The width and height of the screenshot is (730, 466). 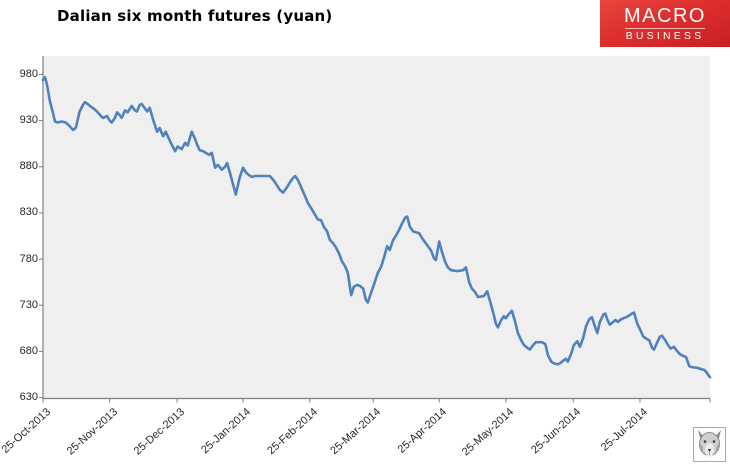 I want to click on y-axis-label: 780, so click(x=28, y=258).